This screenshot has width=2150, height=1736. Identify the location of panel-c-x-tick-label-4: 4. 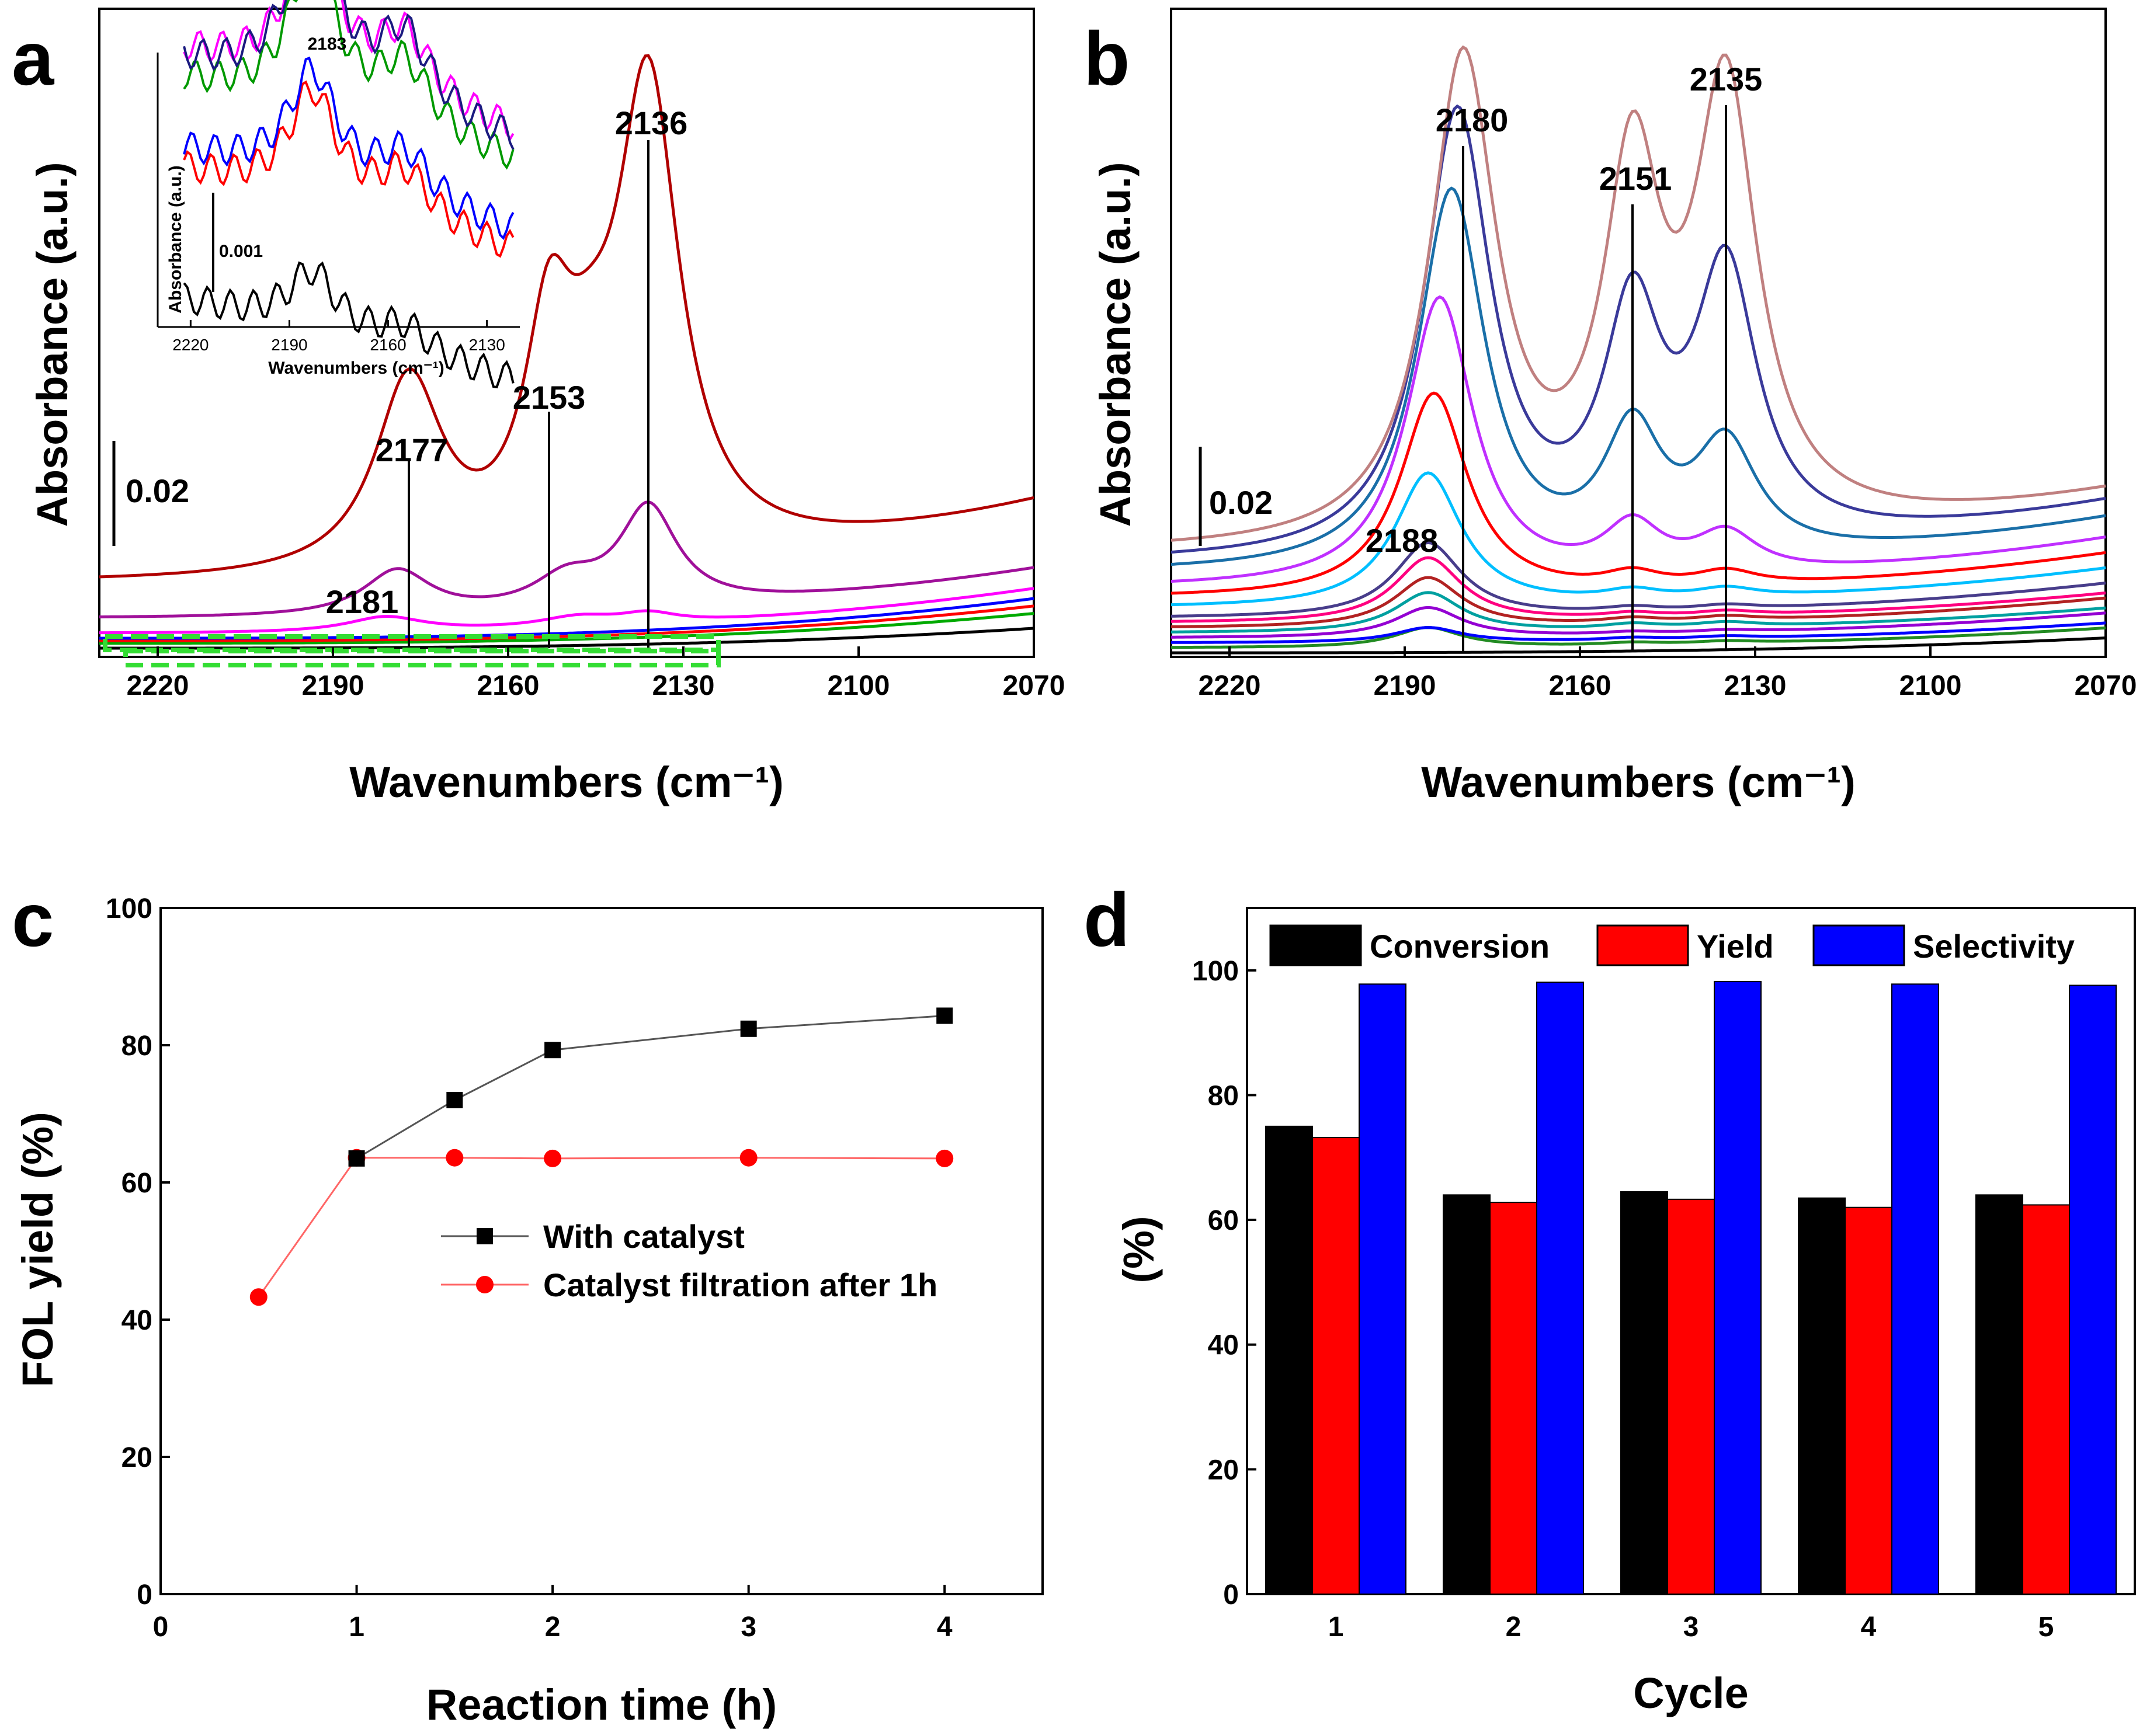
(945, 1627).